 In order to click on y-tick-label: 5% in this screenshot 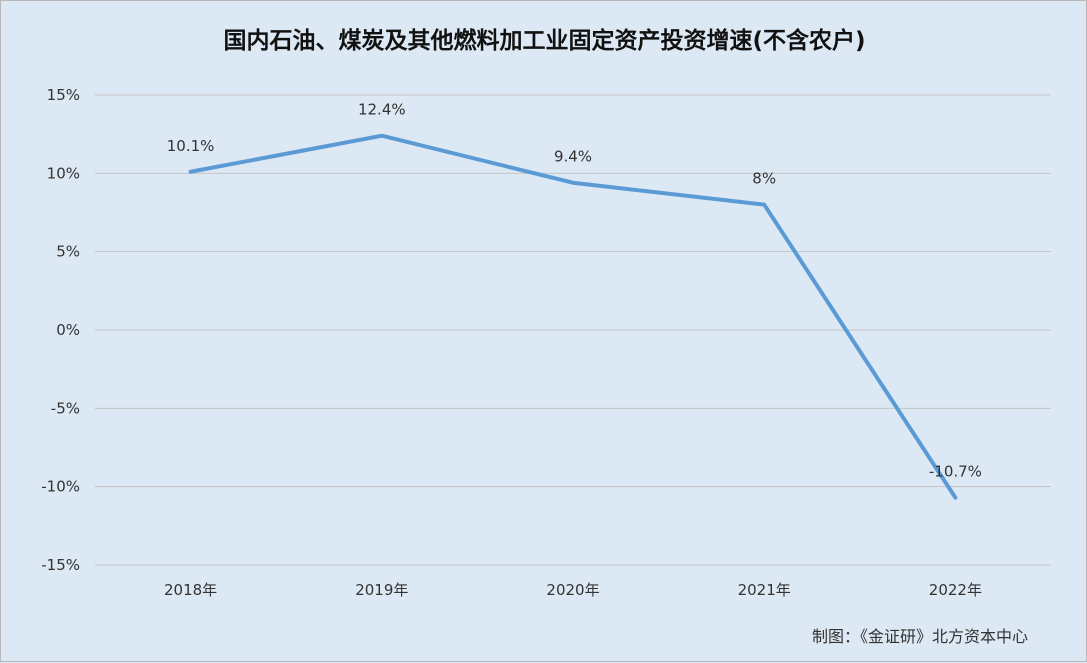, I will do `click(68, 252)`.